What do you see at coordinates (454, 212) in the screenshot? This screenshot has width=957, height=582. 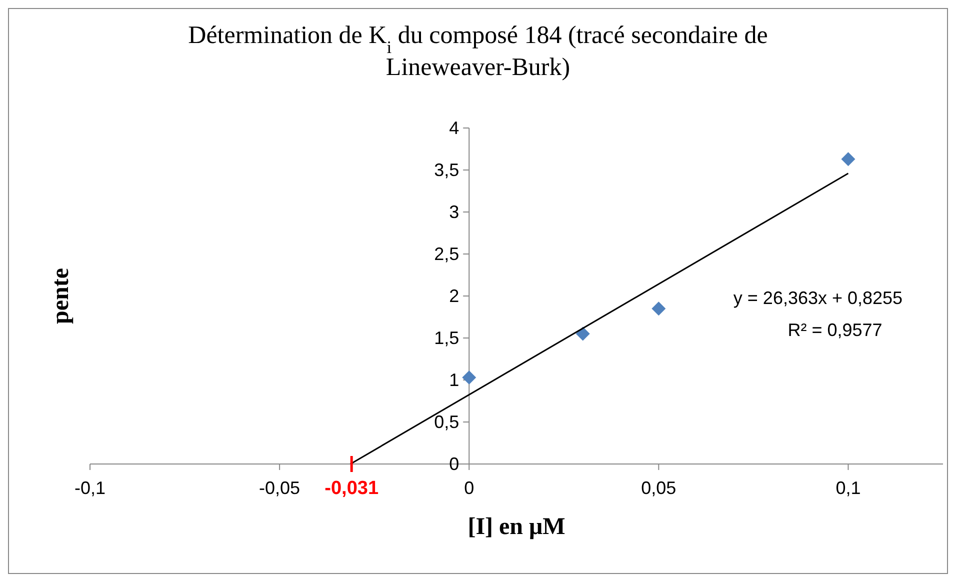 I see `y-tick-label: 3` at bounding box center [454, 212].